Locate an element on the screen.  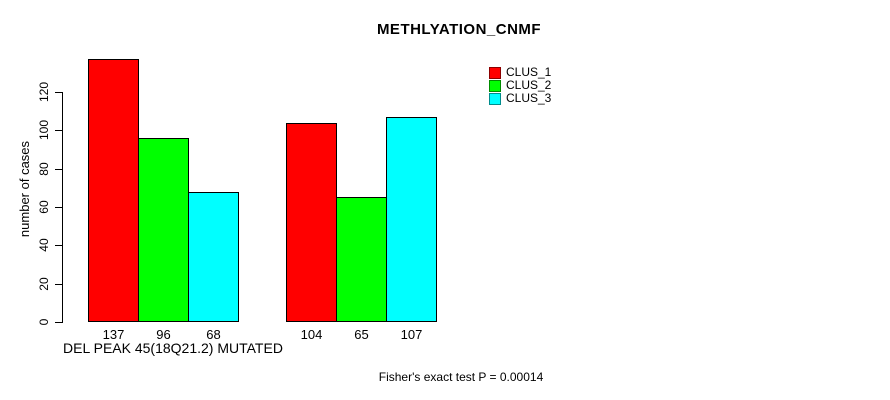
bar-clus_3-group2 is located at coordinates (411, 219).